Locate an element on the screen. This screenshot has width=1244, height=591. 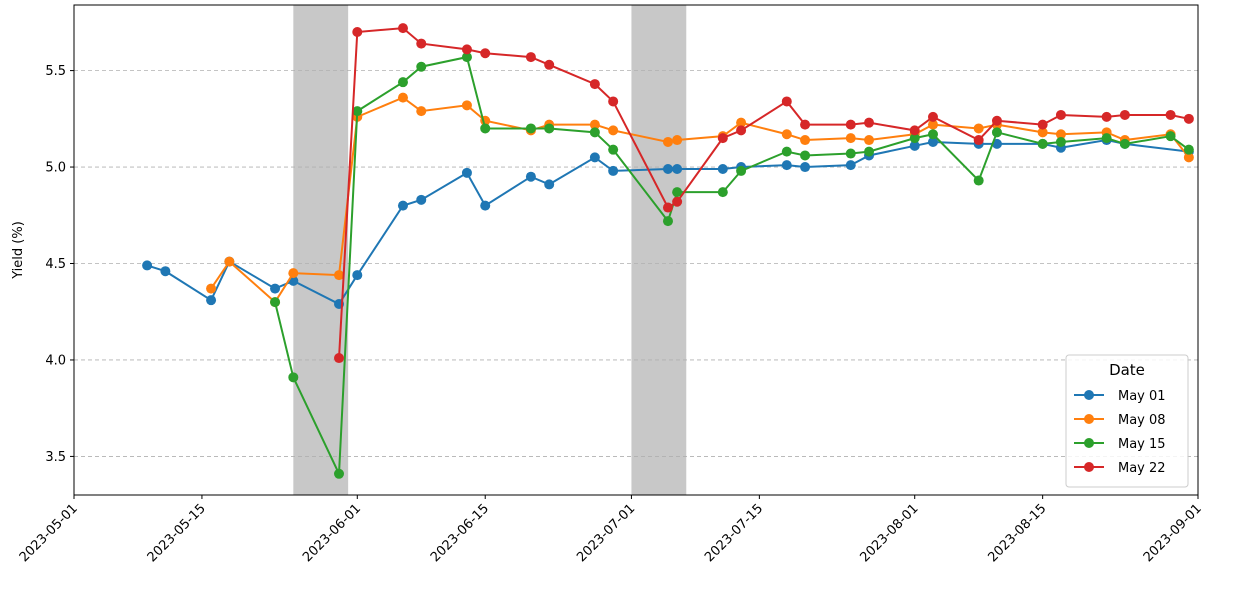
legend-box is located at coordinates (1127, 421).